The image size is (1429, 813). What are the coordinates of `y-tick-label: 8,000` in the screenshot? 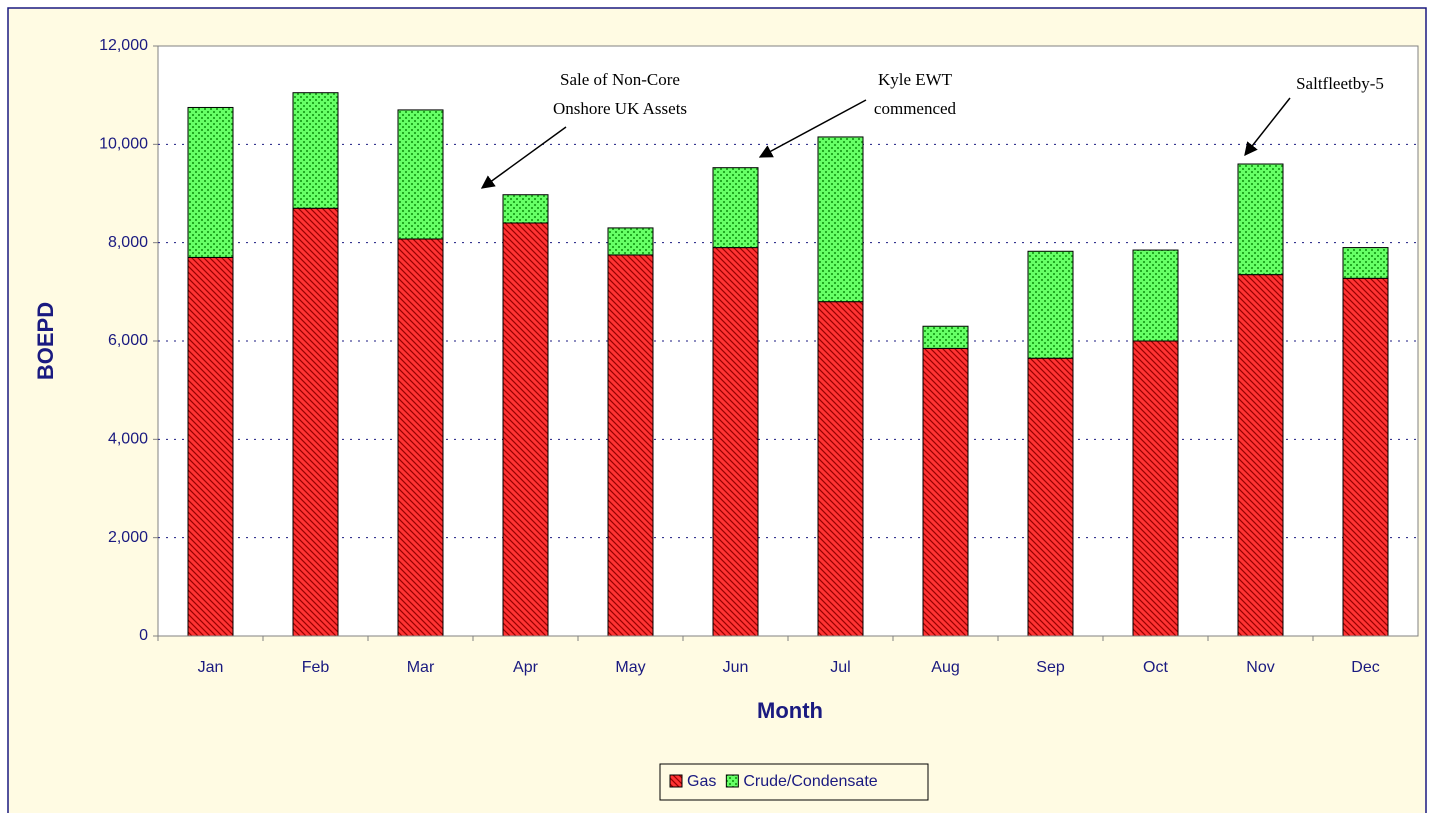 It's located at (128, 242).